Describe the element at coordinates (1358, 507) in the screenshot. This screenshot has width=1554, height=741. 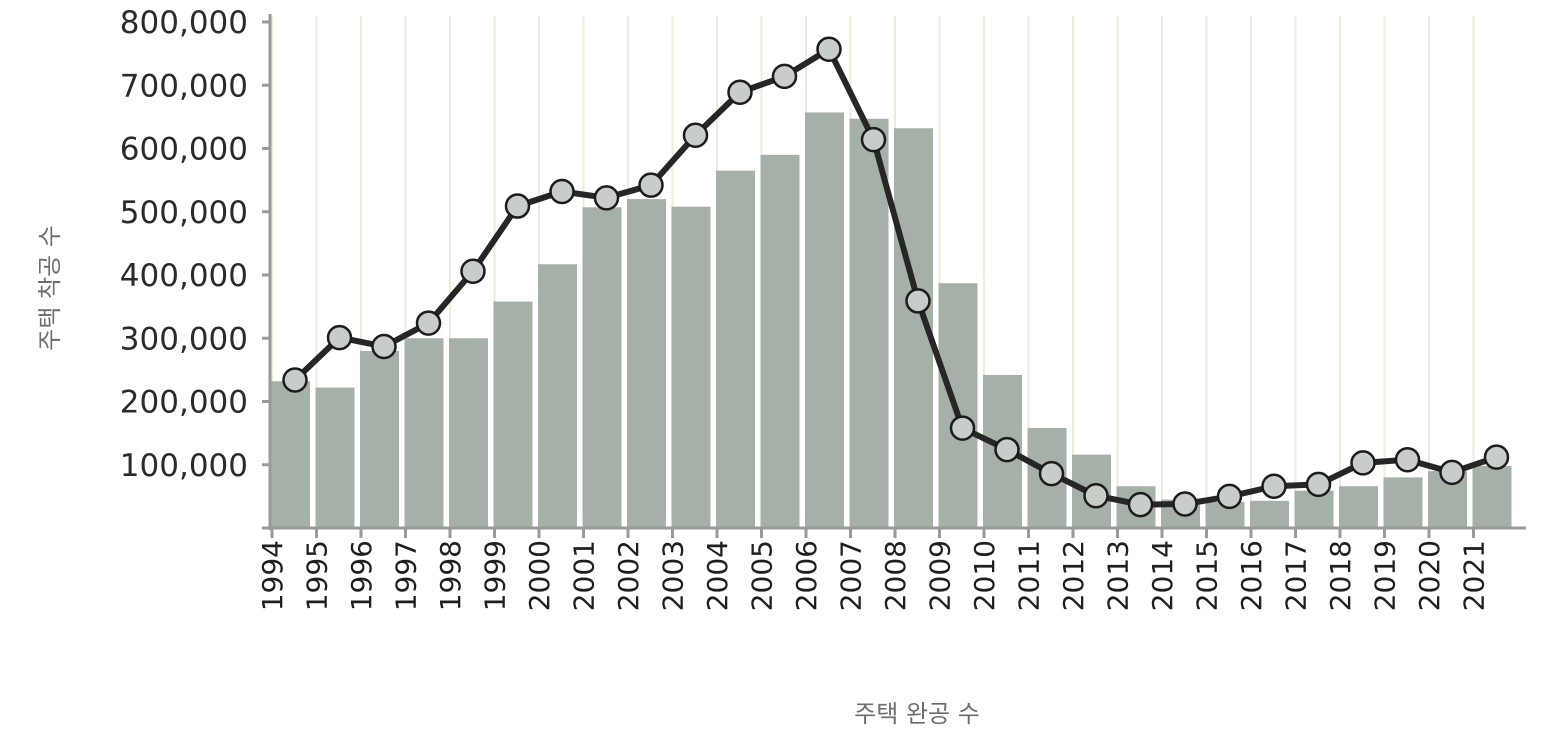
I see `bar-2018` at that location.